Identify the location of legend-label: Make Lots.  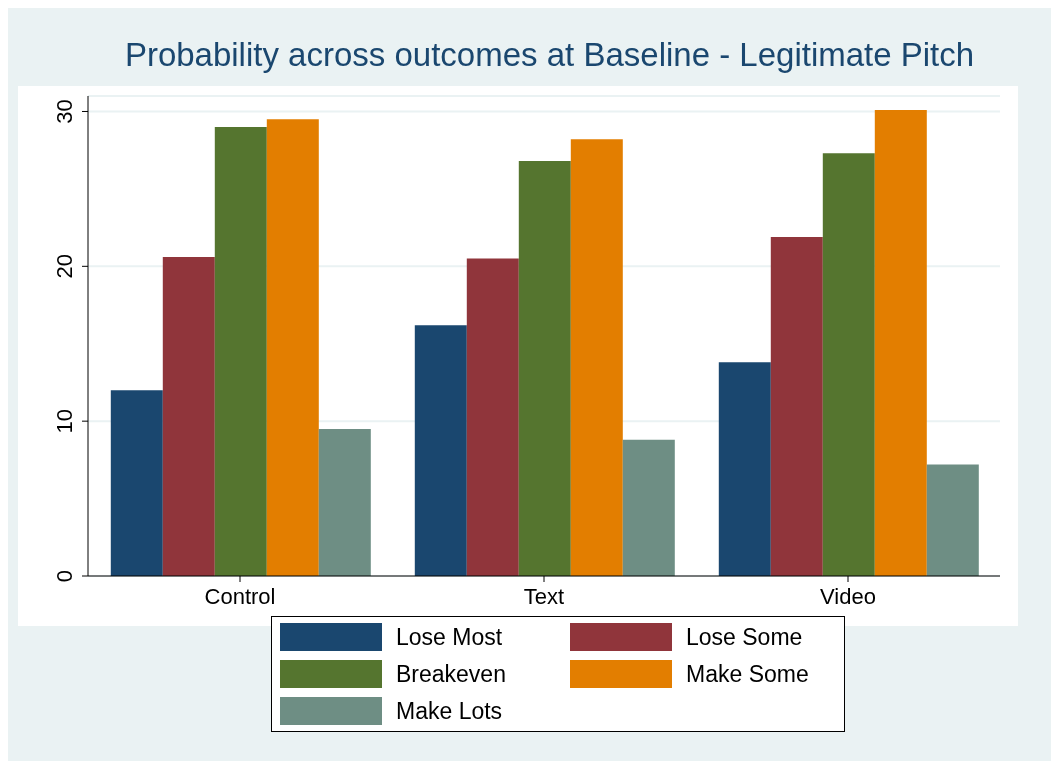
(450, 711).